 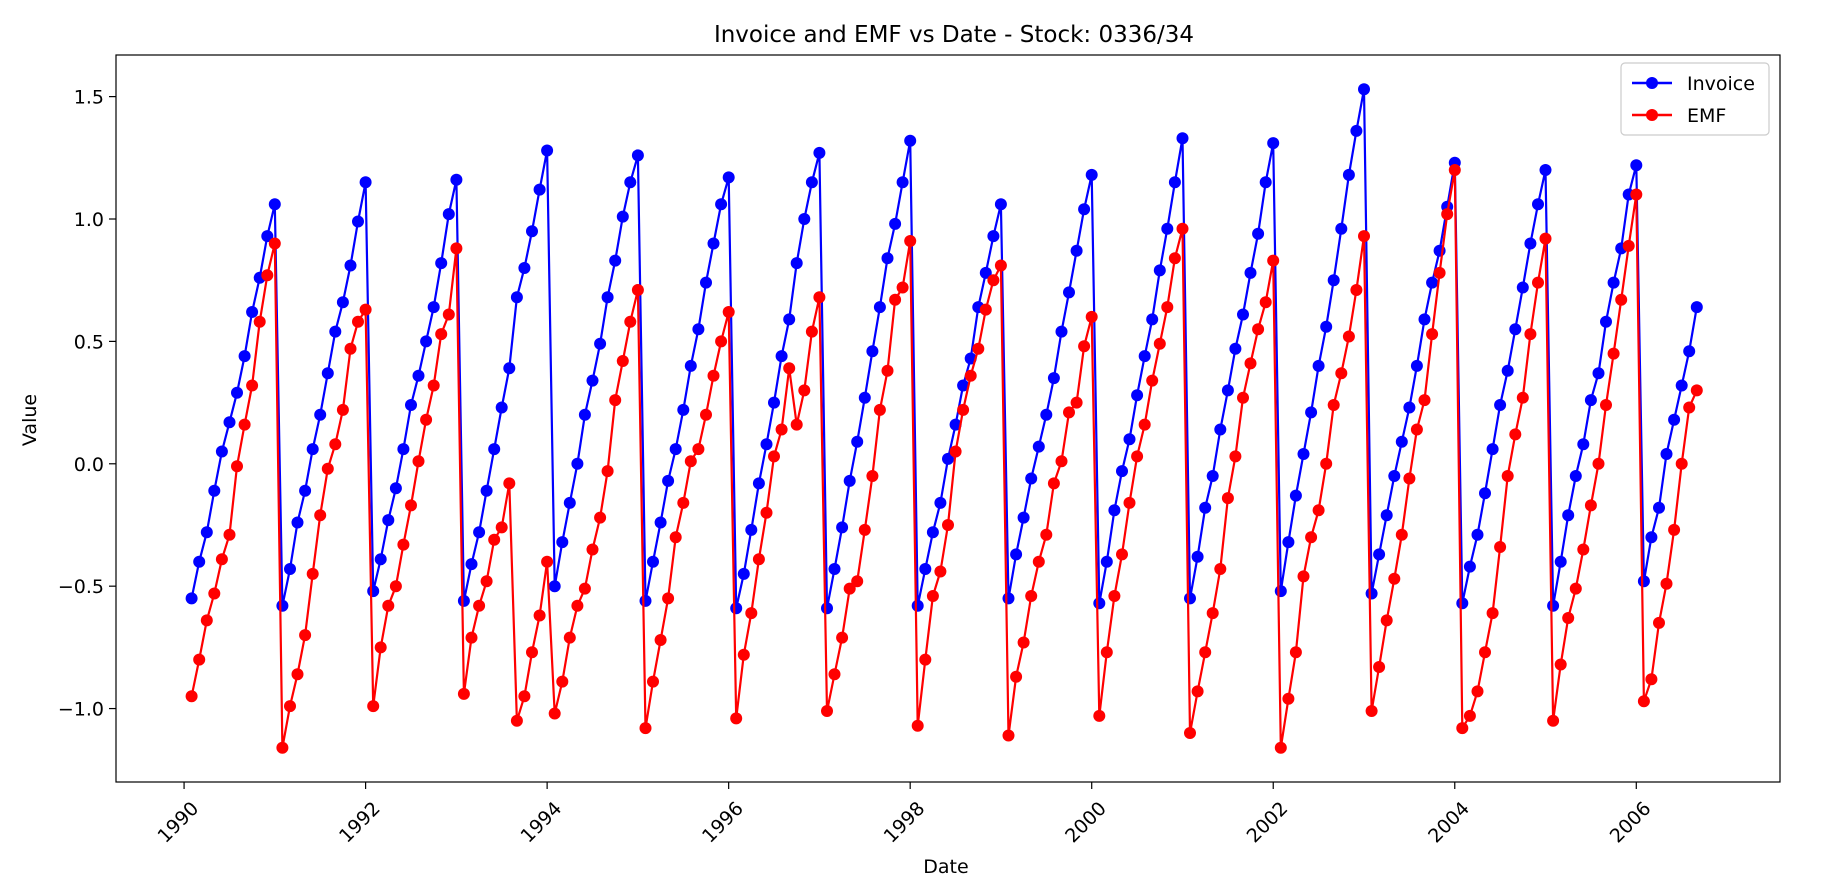 What do you see at coordinates (905, 823) in the screenshot?
I see `x-tick-label: 1998` at bounding box center [905, 823].